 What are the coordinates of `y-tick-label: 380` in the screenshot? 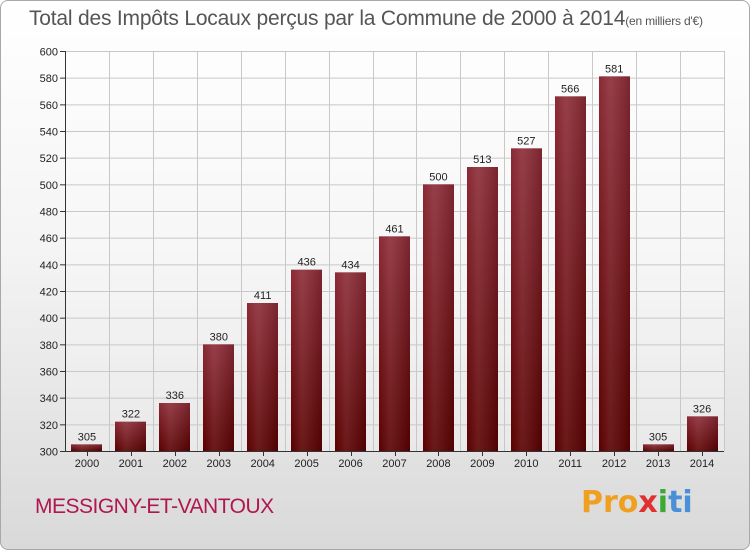 It's located at (49, 346).